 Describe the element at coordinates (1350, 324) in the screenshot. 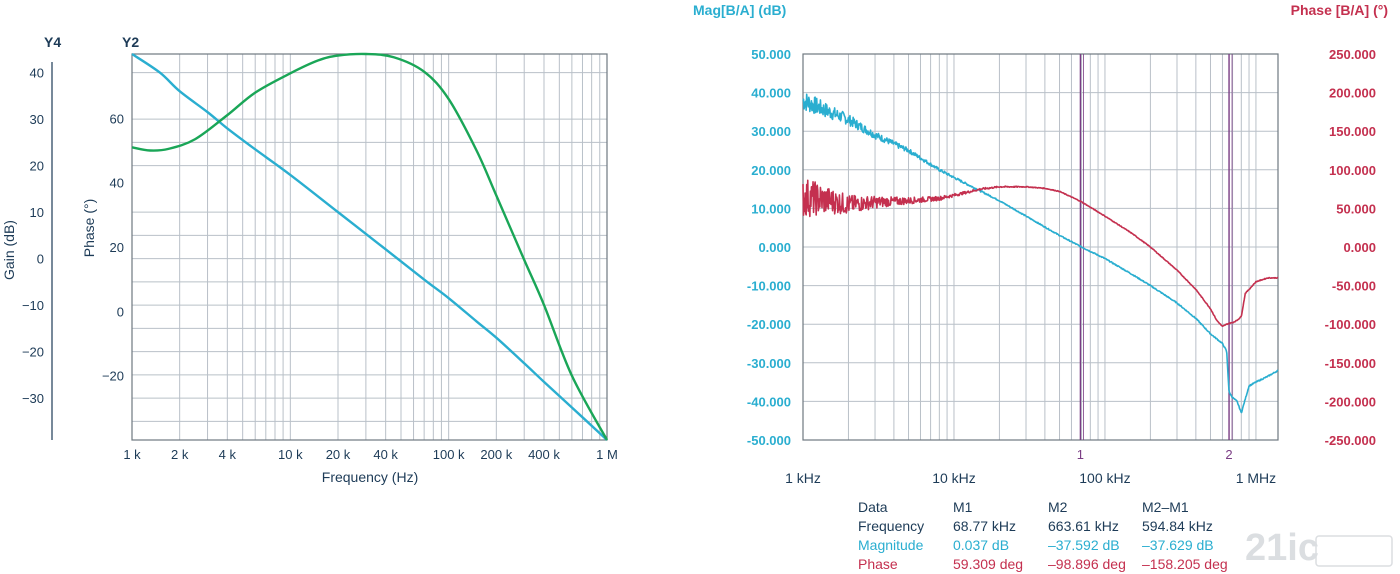

I see `phase-right-tick-label: -100.000` at that location.